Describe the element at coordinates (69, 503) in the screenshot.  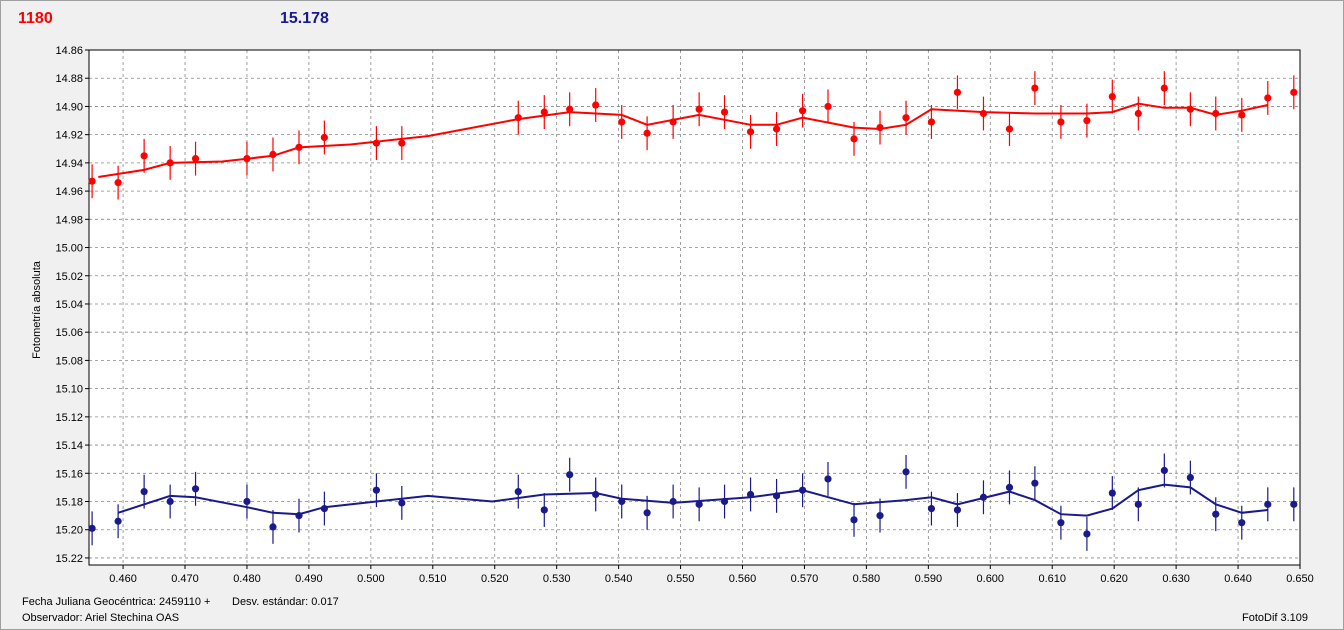
I see `y-tick-label: 15.18` at that location.